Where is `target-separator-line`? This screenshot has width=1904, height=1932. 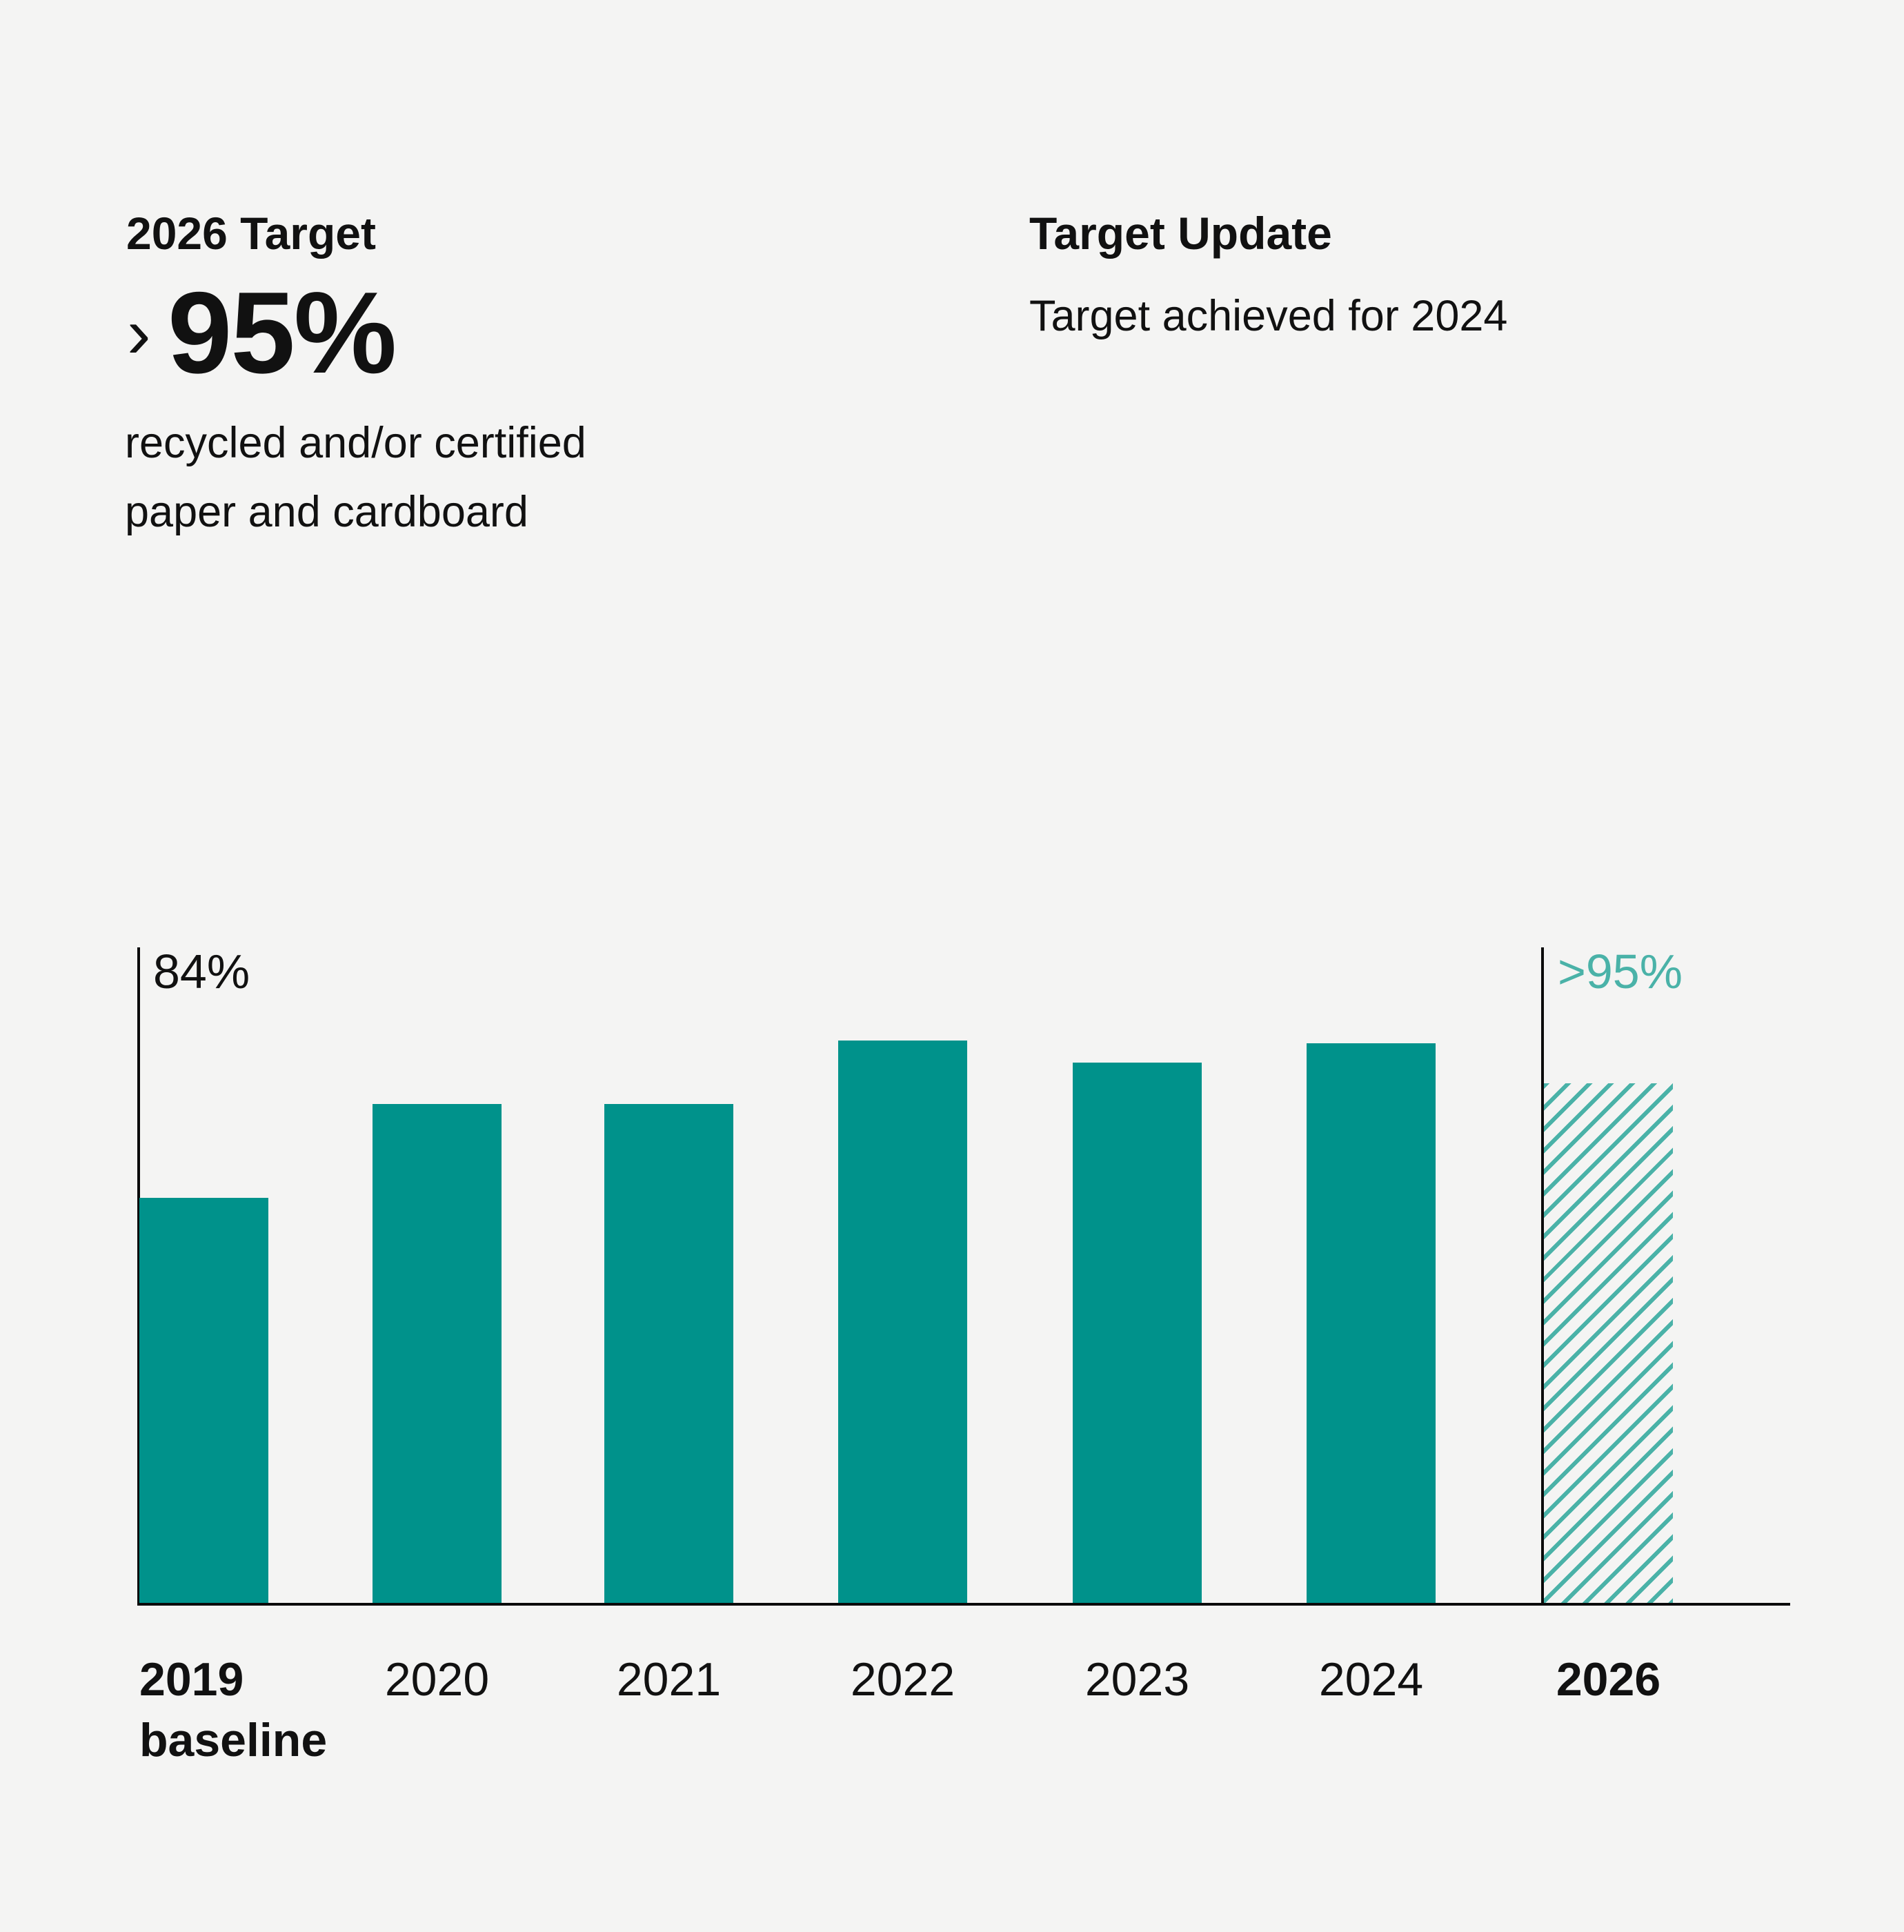
target-separator-line is located at coordinates (1542, 1276).